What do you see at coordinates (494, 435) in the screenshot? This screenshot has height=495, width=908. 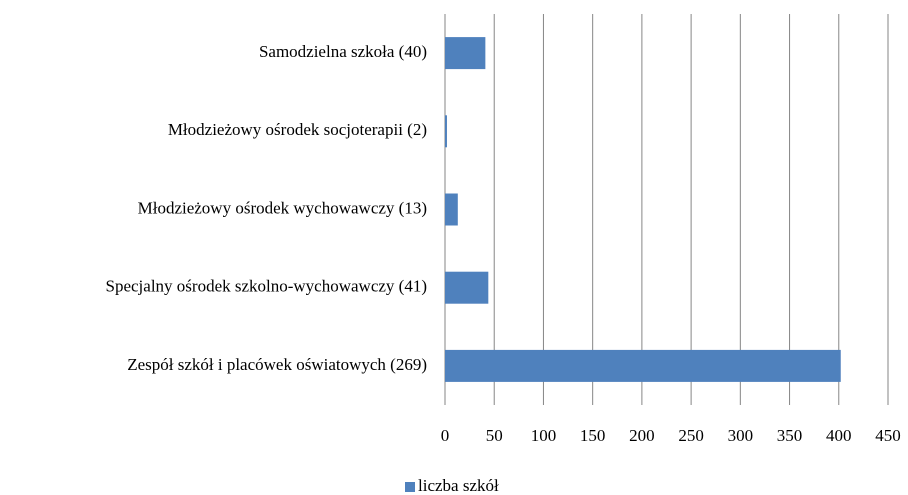 I see `x-tick-label: 50` at bounding box center [494, 435].